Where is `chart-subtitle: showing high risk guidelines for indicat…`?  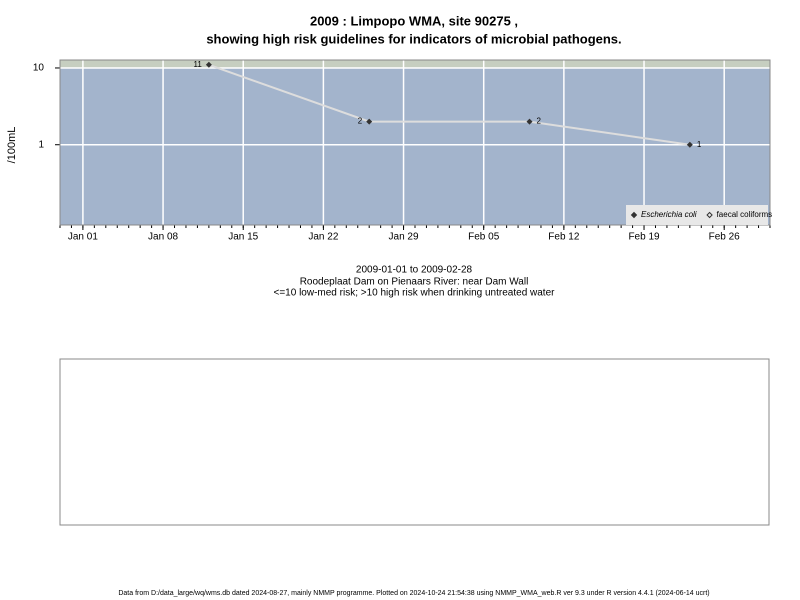
chart-subtitle: showing high risk guidelines for indicat… is located at coordinates (413, 38).